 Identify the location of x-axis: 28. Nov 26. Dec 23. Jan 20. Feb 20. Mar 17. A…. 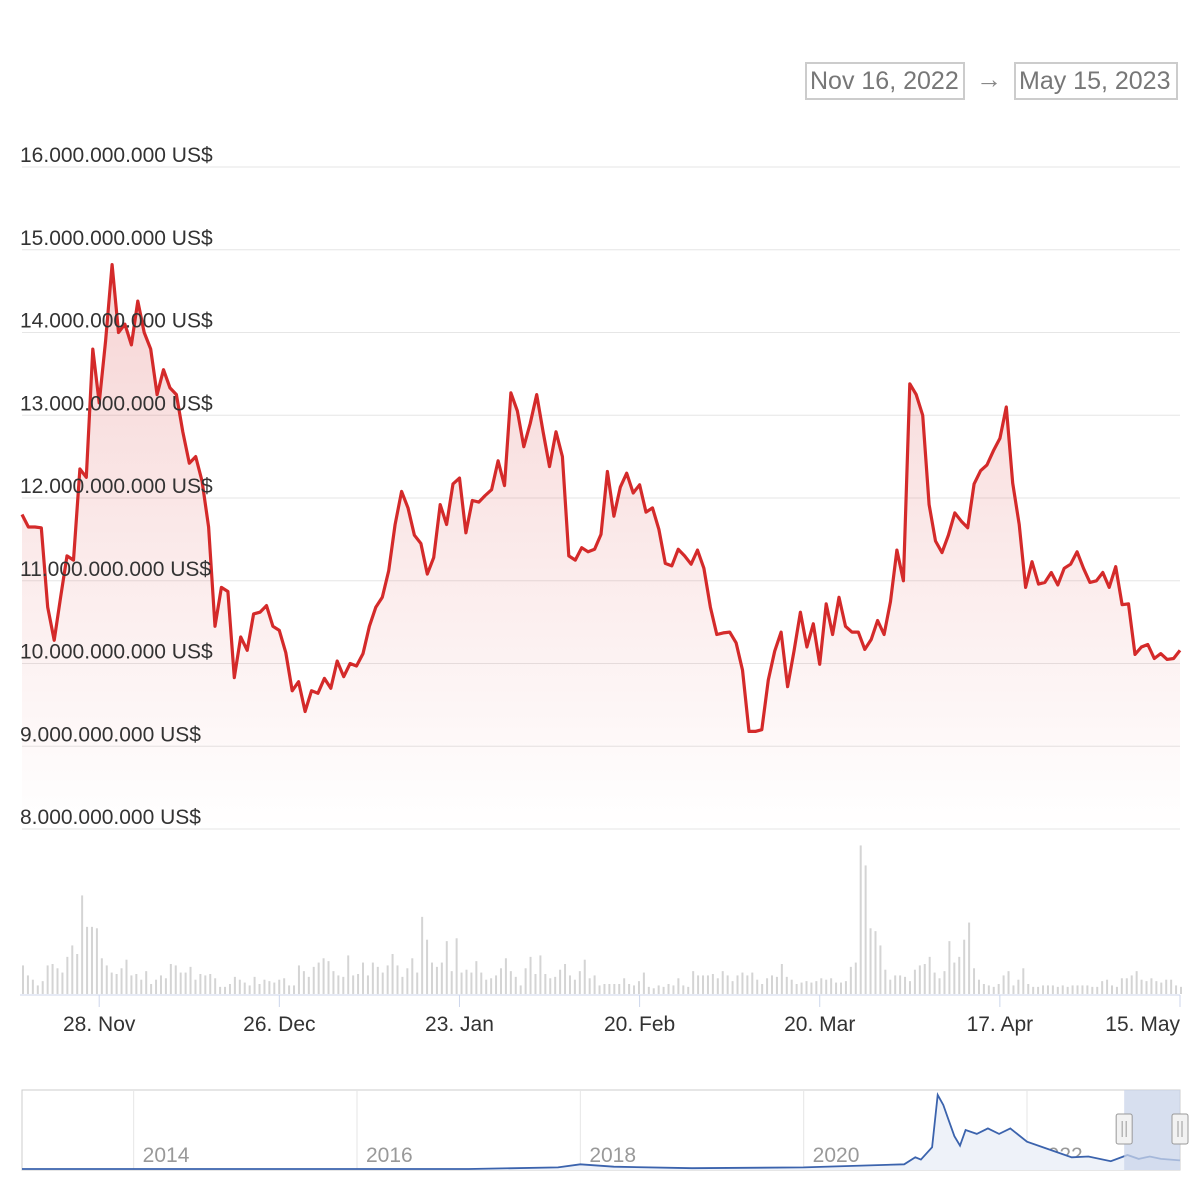
(600, 1015).